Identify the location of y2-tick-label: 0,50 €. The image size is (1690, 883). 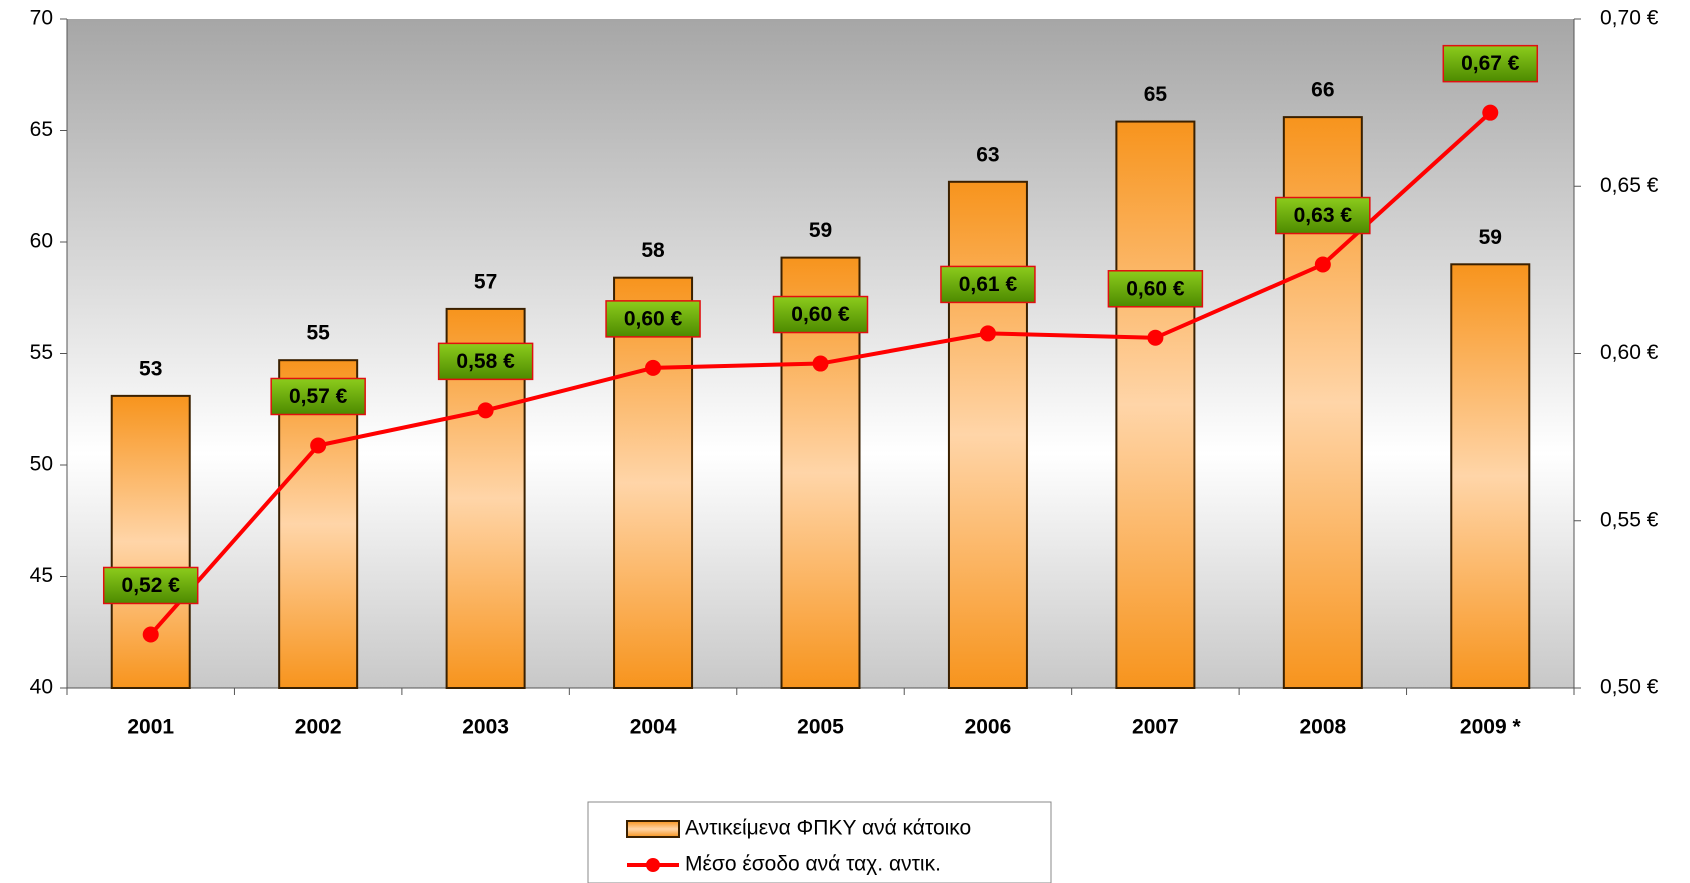
(1629, 687).